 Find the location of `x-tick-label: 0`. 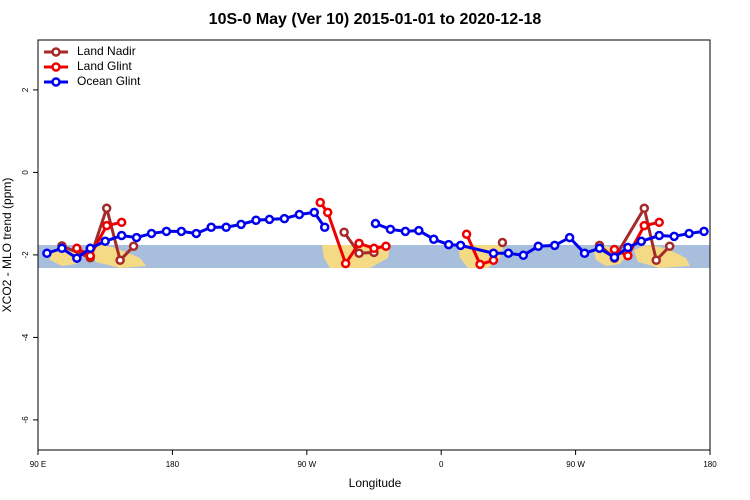

x-tick-label: 0 is located at coordinates (441, 464).